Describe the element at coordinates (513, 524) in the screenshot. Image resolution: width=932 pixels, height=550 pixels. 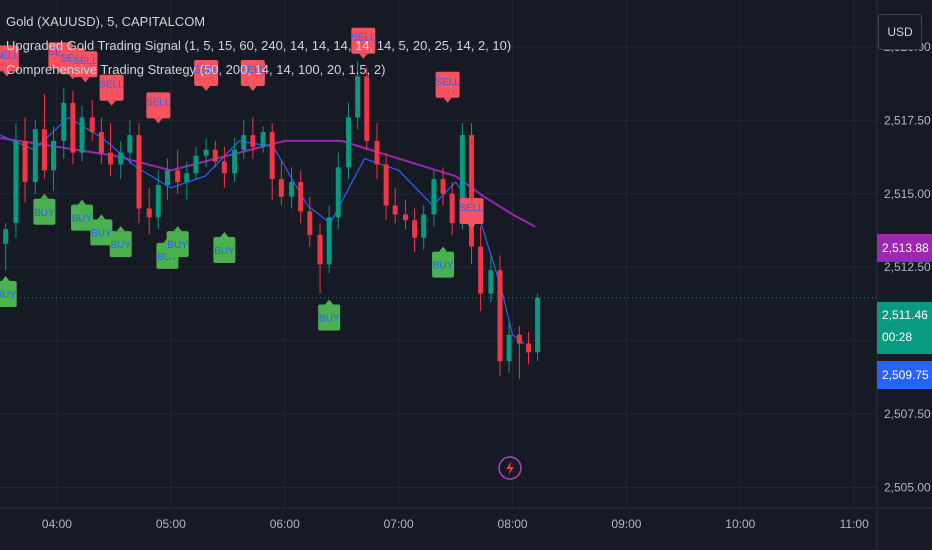
I see `x-tick-label: 08:00` at that location.